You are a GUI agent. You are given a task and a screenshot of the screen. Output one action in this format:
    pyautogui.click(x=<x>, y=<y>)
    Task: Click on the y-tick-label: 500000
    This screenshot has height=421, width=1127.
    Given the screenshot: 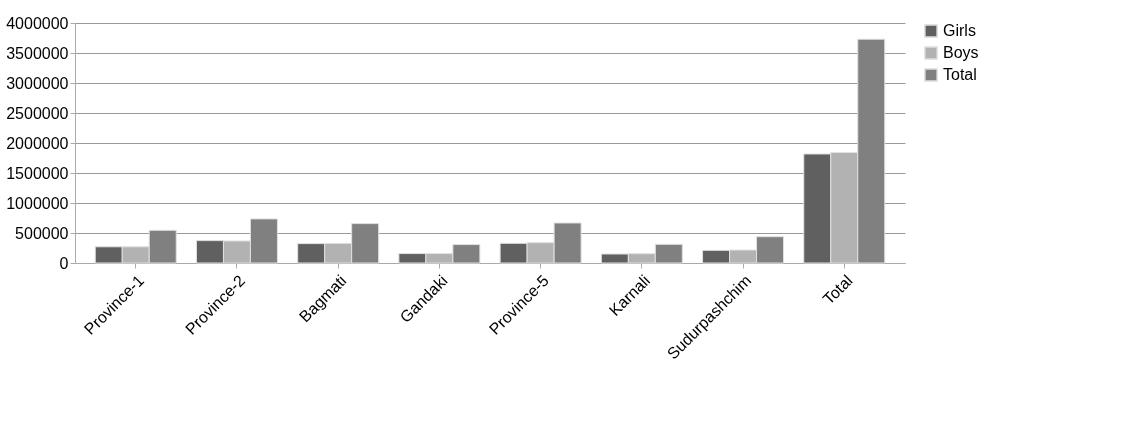 What is the action you would take?
    pyautogui.click(x=42, y=233)
    